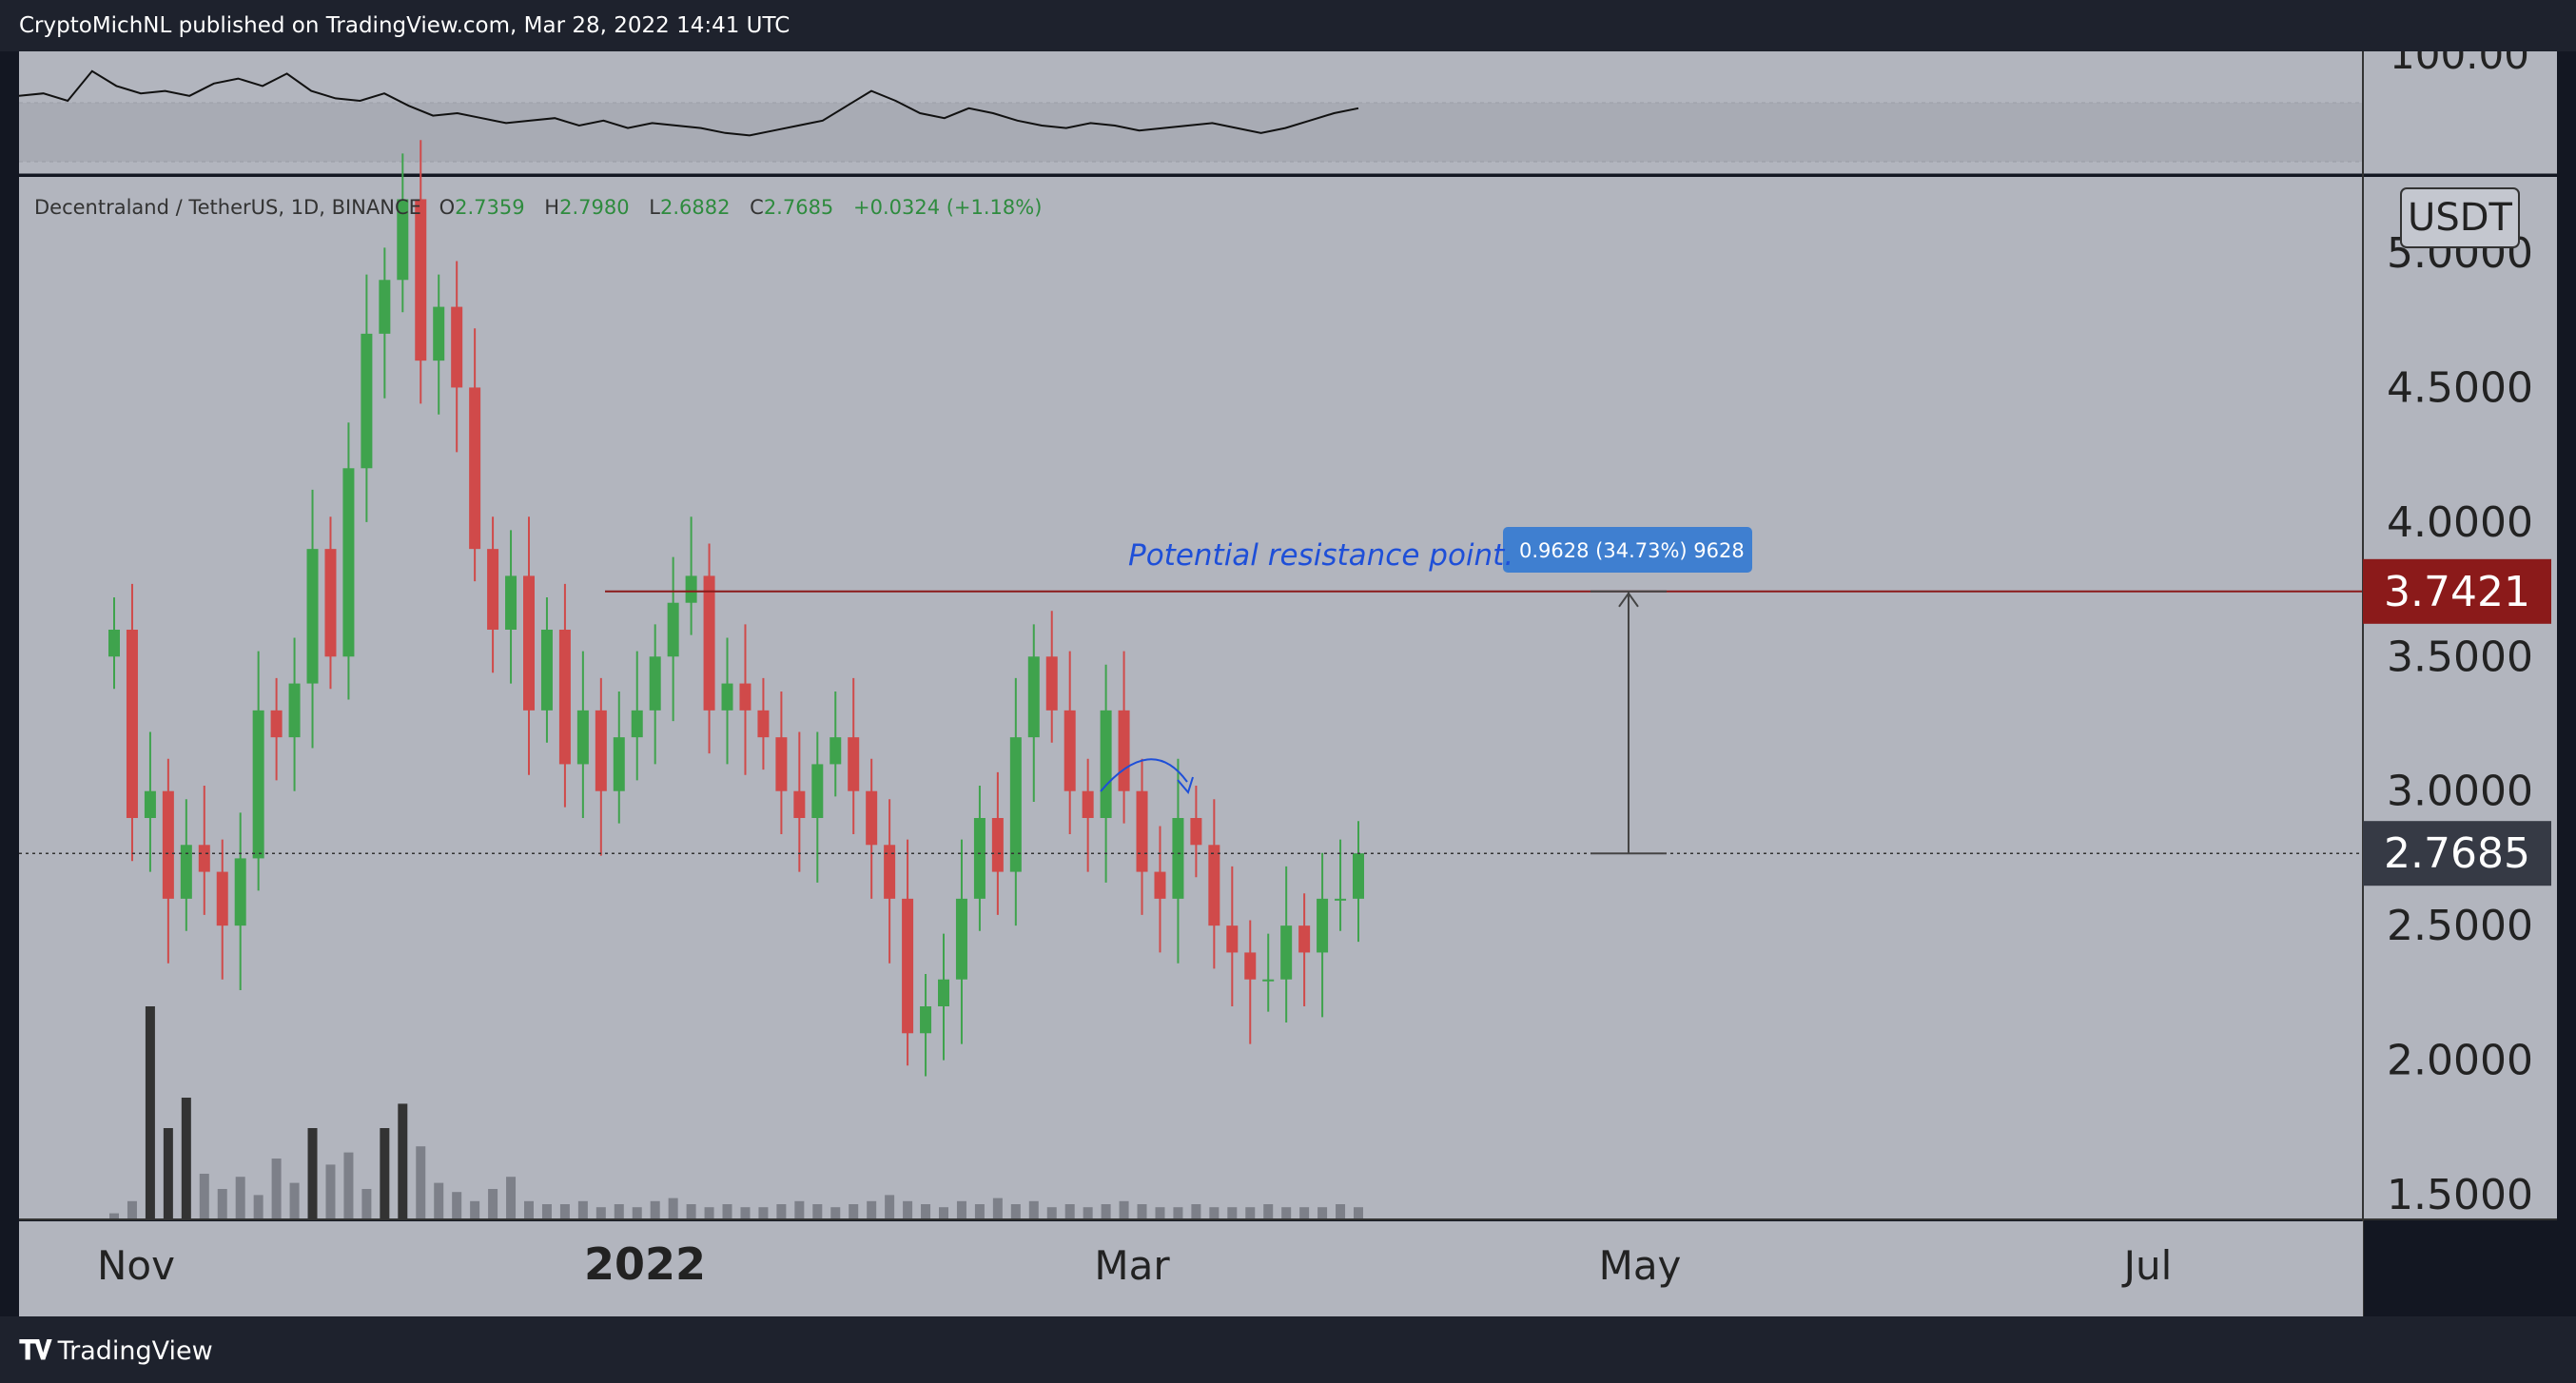  I want to click on y-tick-label: 2.5000, so click(2460, 926).